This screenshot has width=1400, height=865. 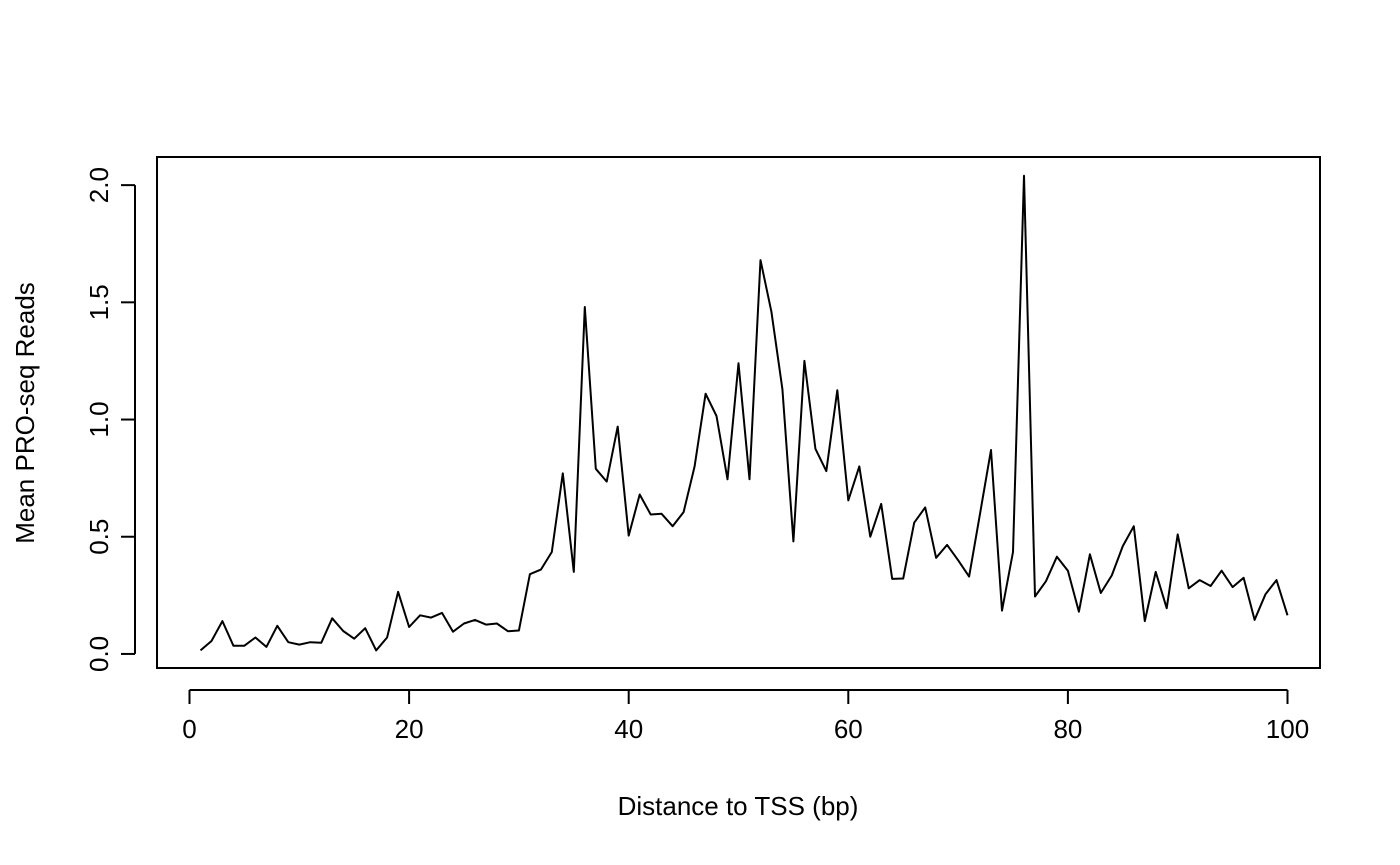 What do you see at coordinates (848, 729) in the screenshot?
I see `x-tick-label: 60` at bounding box center [848, 729].